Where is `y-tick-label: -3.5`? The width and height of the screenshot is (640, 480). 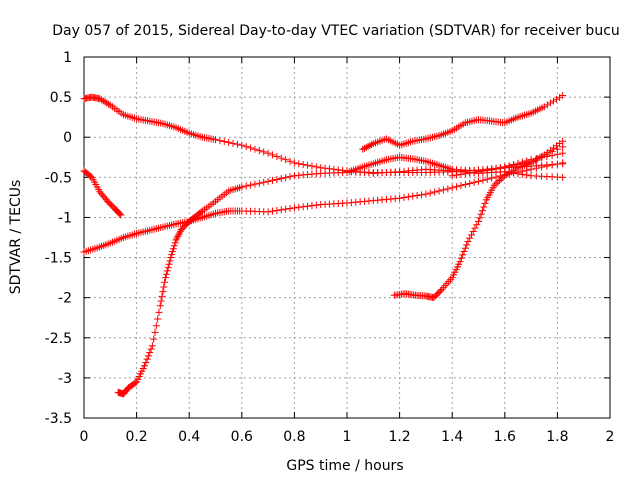 y-tick-label: -3.5 is located at coordinates (58, 419).